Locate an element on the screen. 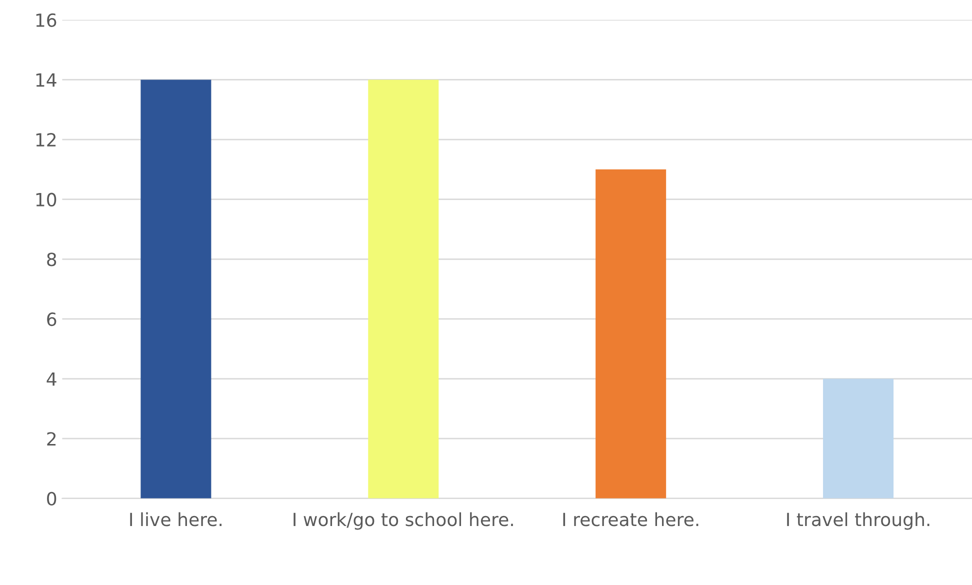 This screenshot has width=972, height=585. y-tick-label: 8 is located at coordinates (51, 259).